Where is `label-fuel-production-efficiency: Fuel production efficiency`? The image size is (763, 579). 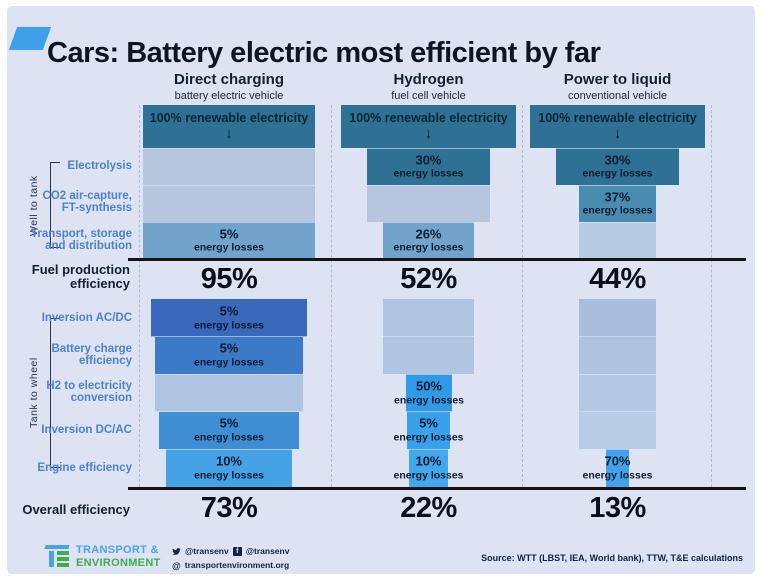
label-fuel-production-efficiency: Fuel production efficiency is located at coordinates (80, 277).